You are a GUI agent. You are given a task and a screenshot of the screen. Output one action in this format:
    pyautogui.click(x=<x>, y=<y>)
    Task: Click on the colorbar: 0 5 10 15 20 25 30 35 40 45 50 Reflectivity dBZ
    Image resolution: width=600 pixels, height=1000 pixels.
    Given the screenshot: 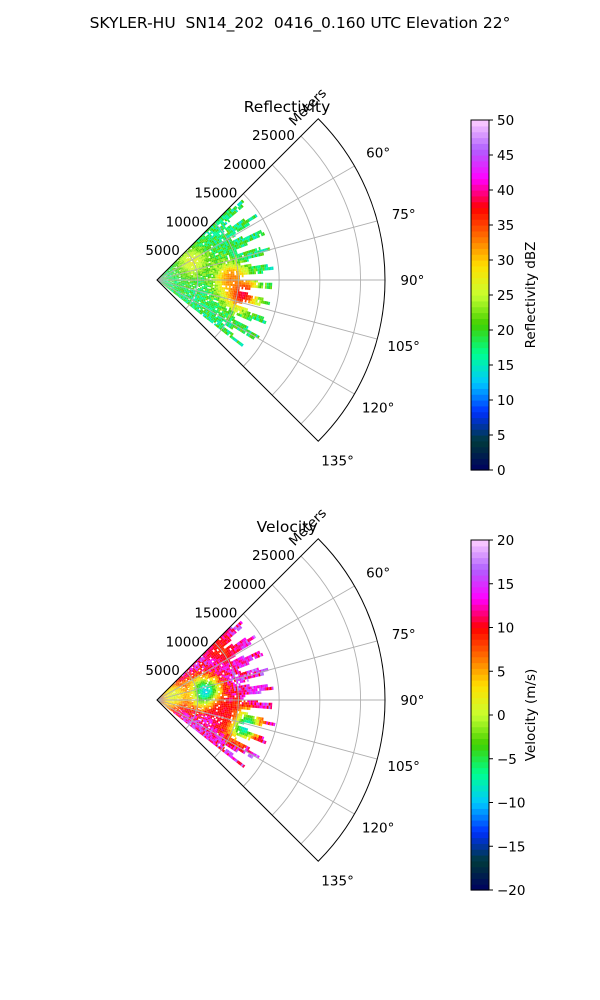 What is the action you would take?
    pyautogui.click(x=504, y=296)
    